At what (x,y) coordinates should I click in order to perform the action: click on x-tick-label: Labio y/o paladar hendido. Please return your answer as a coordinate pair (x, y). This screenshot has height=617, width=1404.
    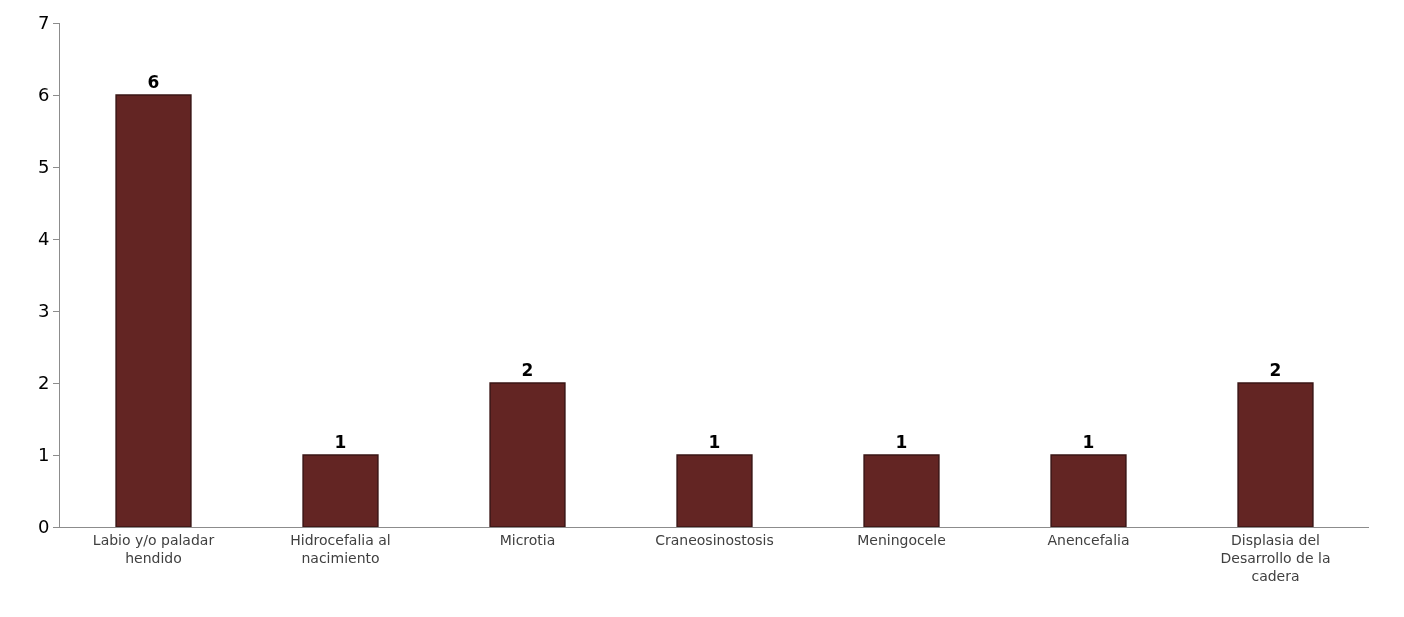
    Looking at the image, I should click on (153, 548).